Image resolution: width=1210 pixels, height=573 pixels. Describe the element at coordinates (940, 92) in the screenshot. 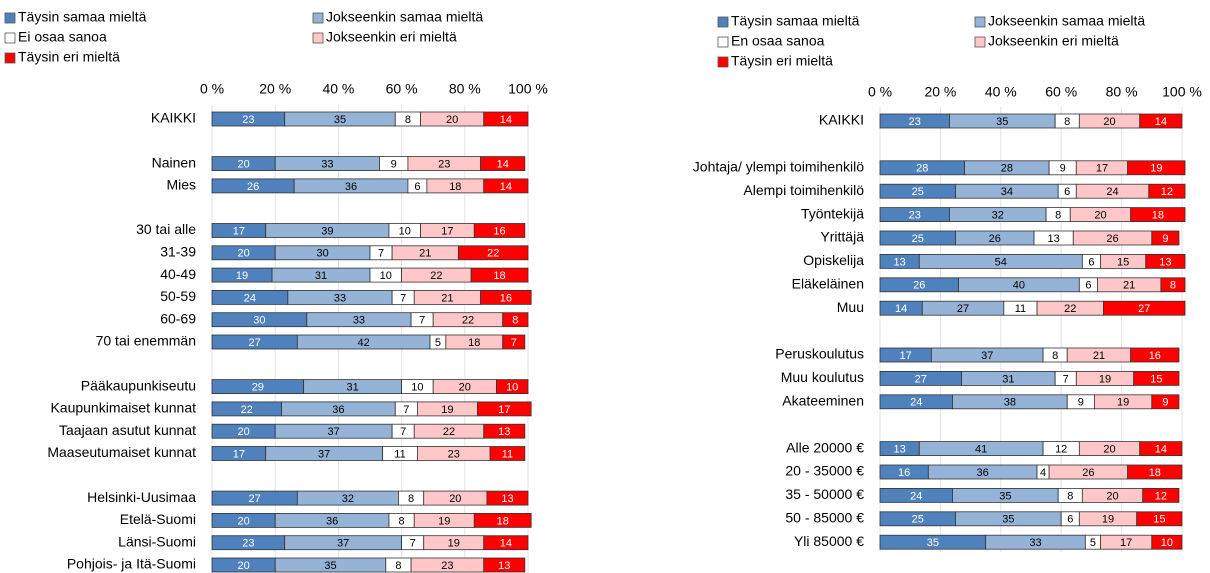

I see `x-tick-label: 20 %` at that location.